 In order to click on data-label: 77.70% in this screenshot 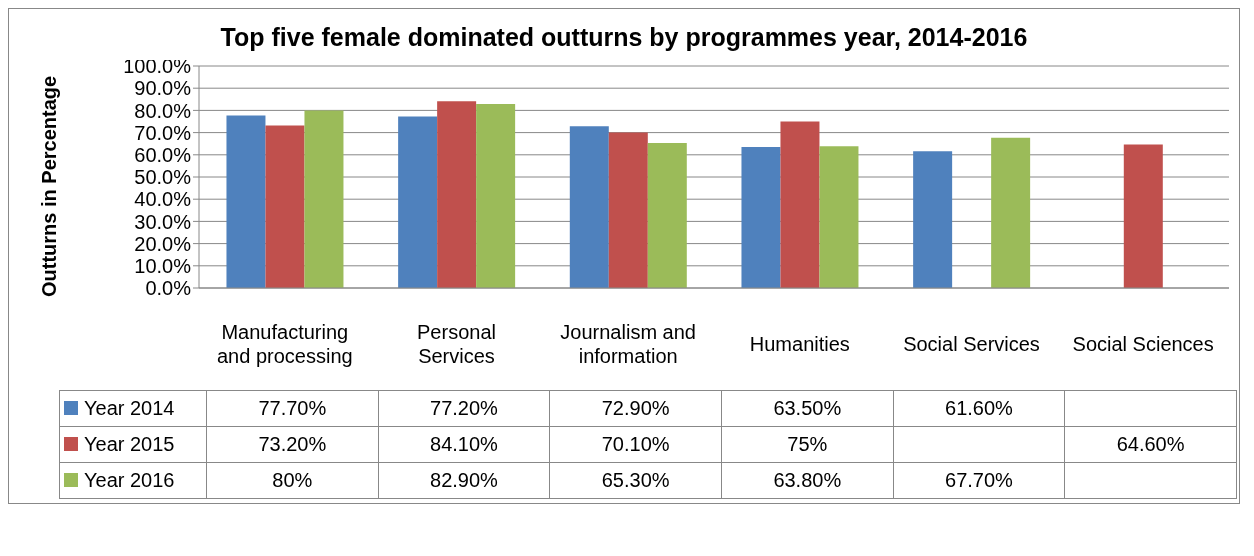, I will do `click(292, 408)`.